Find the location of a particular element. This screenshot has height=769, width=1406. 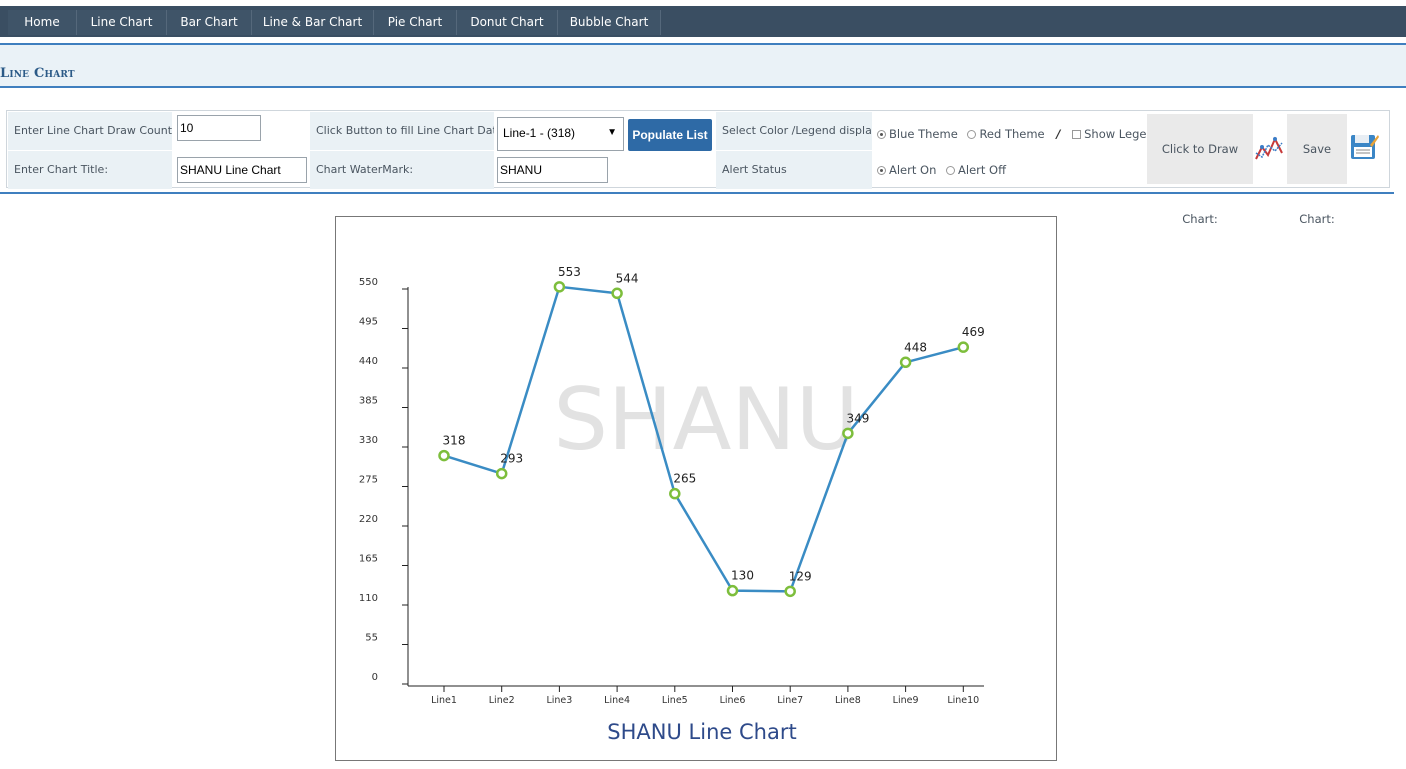

chart-title-label: Enter Chart Title: is located at coordinates (90, 170).